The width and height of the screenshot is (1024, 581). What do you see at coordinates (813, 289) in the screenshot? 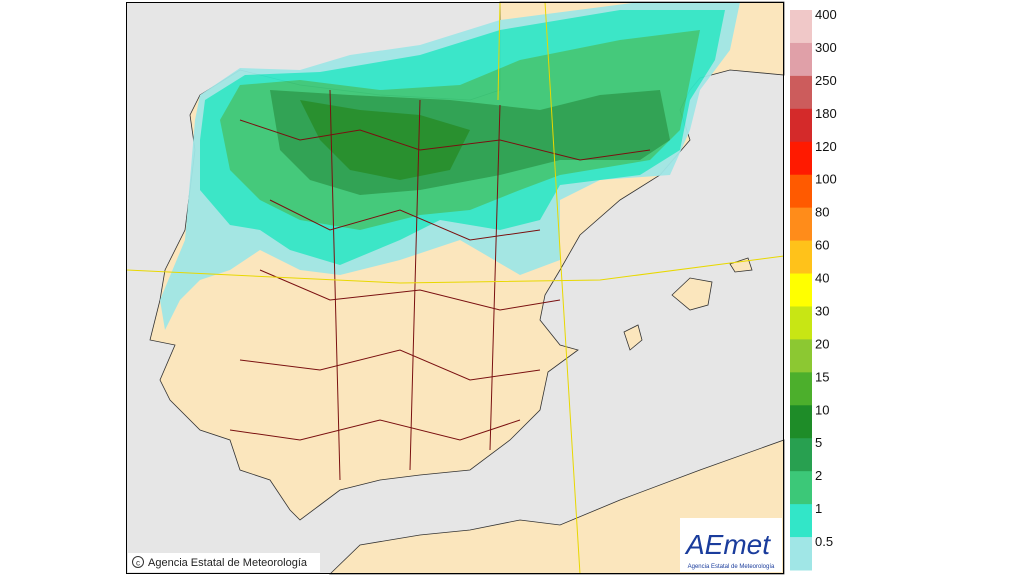
I see `legend: 400 300 250 180 120 100 80 60 40 30 20 15 10 5 2 1 0.5` at bounding box center [813, 289].